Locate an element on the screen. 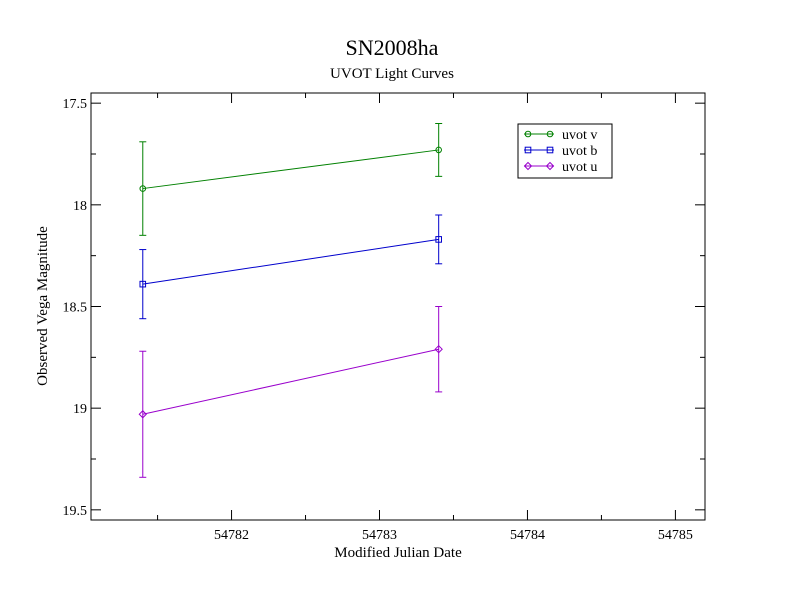 The height and width of the screenshot is (612, 792). legend-box is located at coordinates (565, 151).